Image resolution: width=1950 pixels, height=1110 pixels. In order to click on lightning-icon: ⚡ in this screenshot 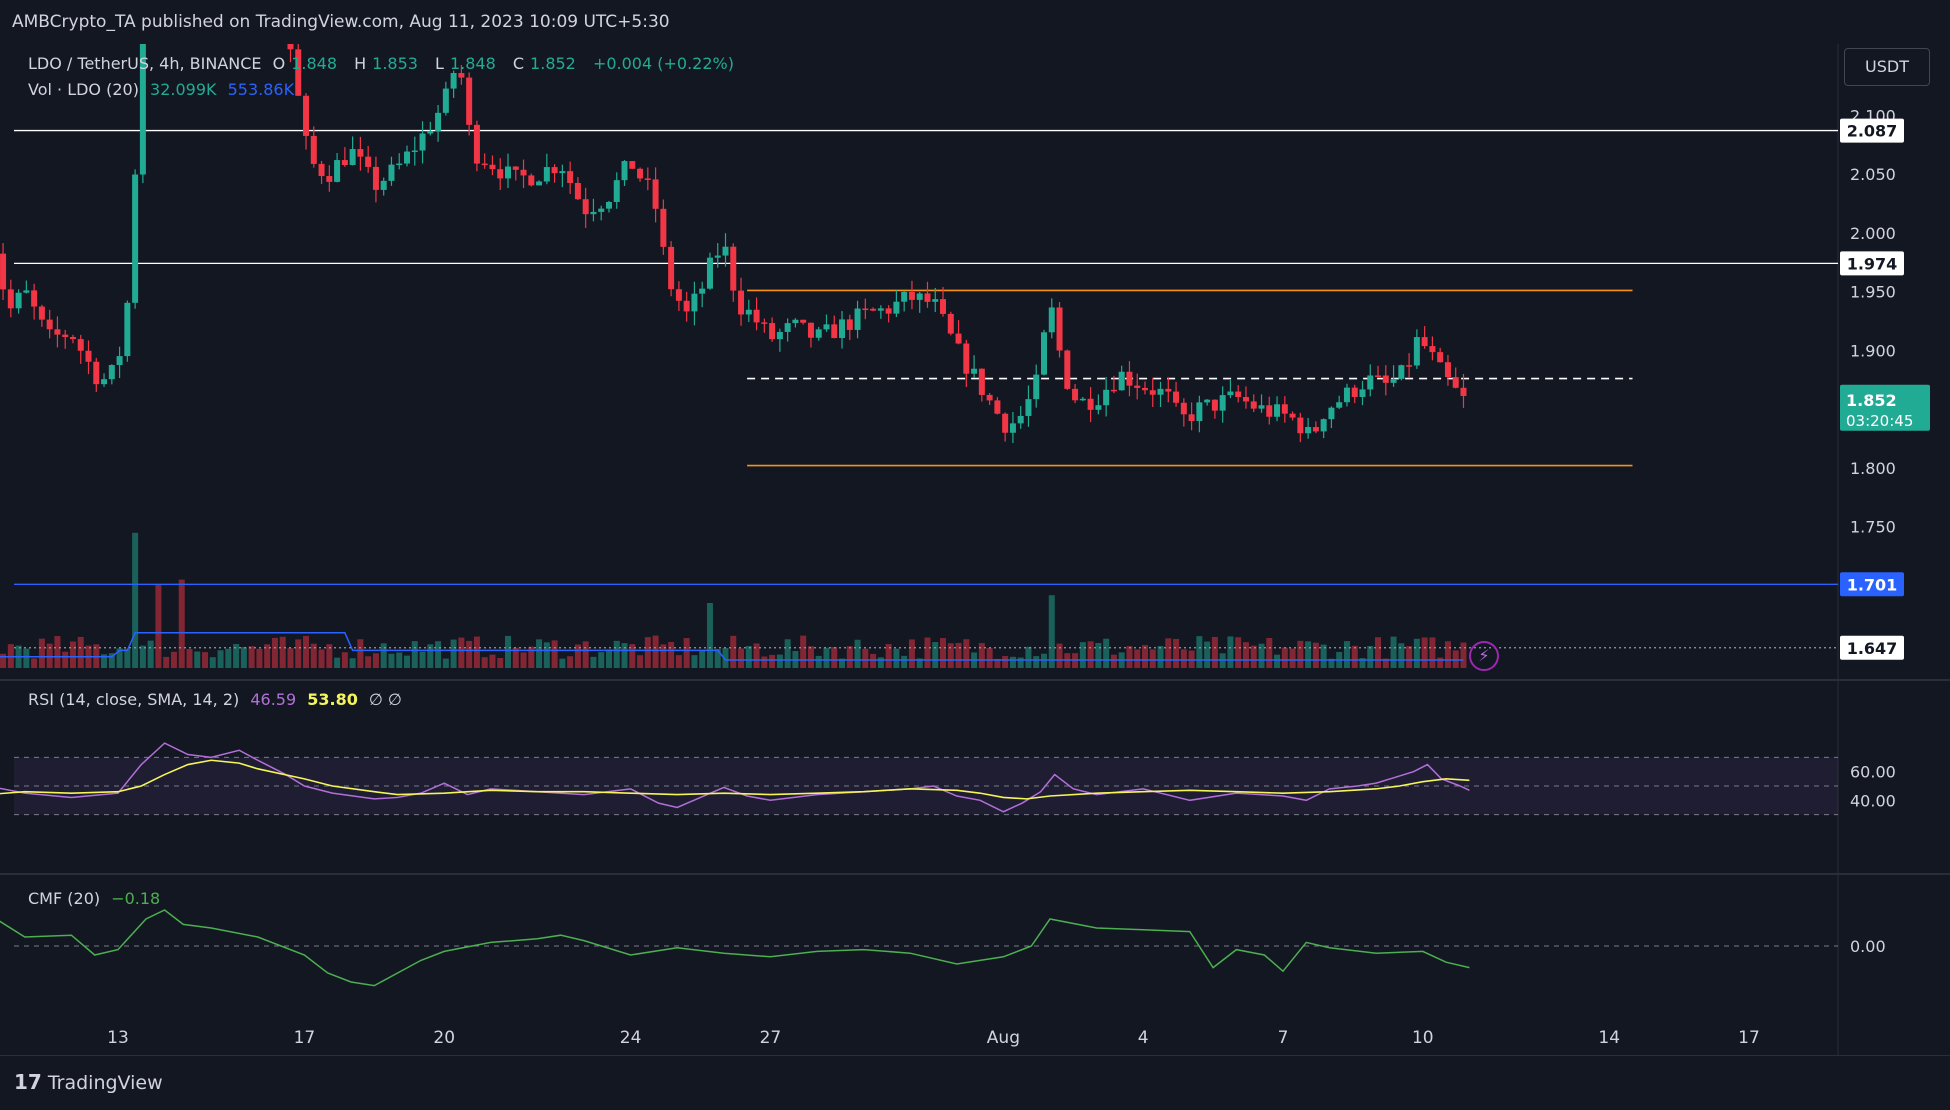, I will do `click(1484, 656)`.